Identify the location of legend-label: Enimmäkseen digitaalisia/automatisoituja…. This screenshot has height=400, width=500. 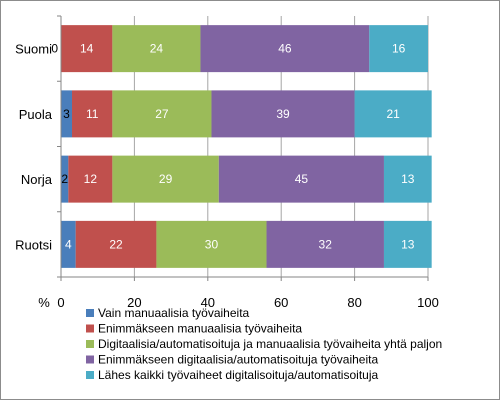
(238, 360).